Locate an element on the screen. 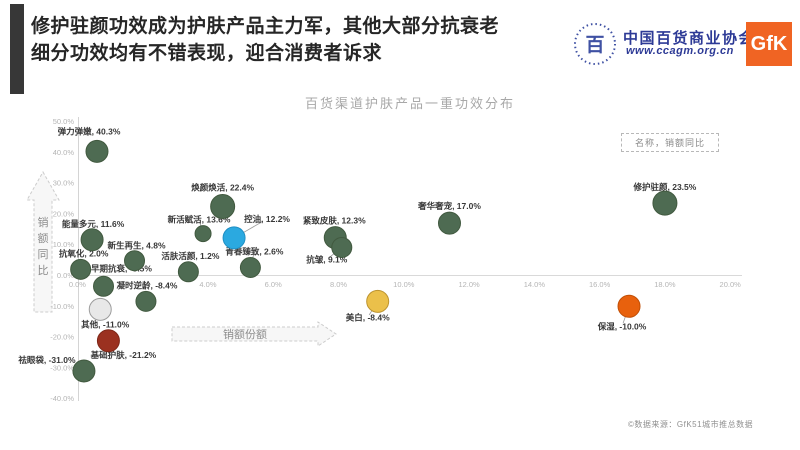  leader-lines is located at coordinates (414, 272).